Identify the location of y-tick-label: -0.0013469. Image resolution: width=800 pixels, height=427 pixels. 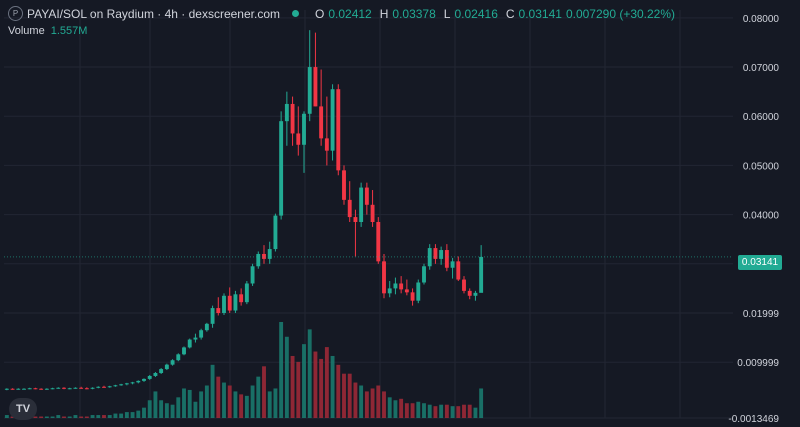
(753, 419).